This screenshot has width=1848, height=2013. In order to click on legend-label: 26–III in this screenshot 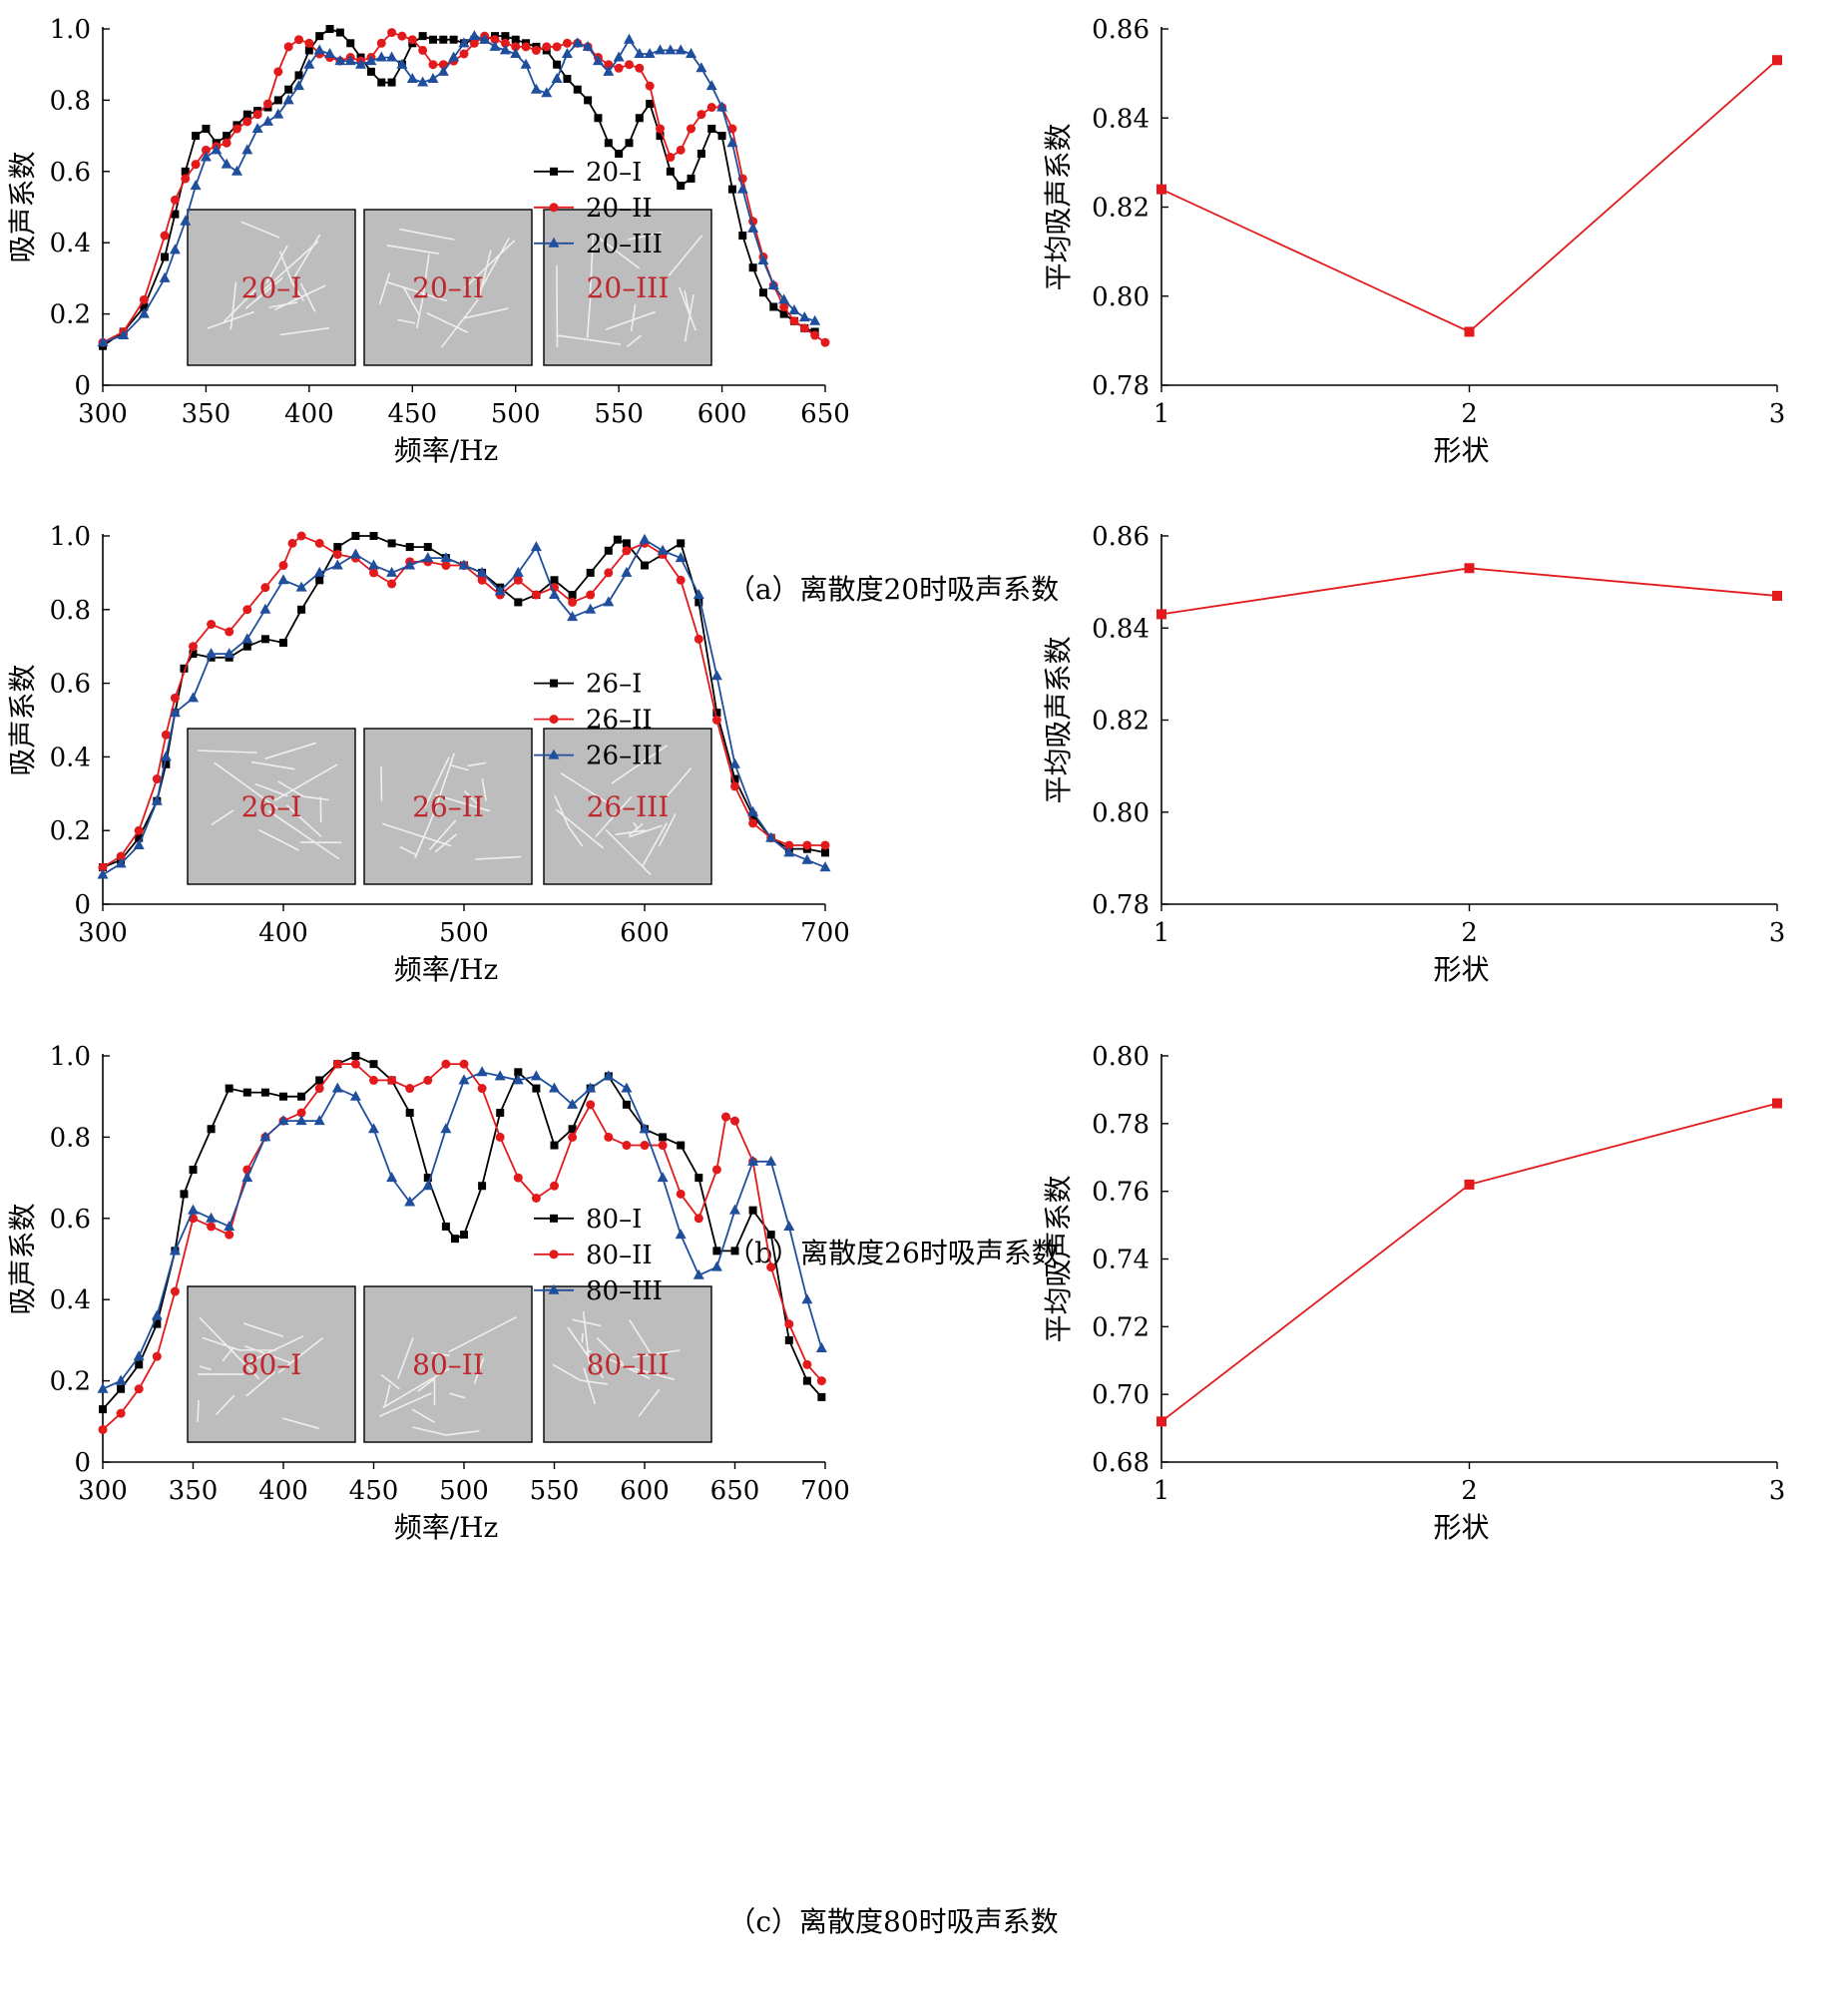, I will do `click(625, 756)`.